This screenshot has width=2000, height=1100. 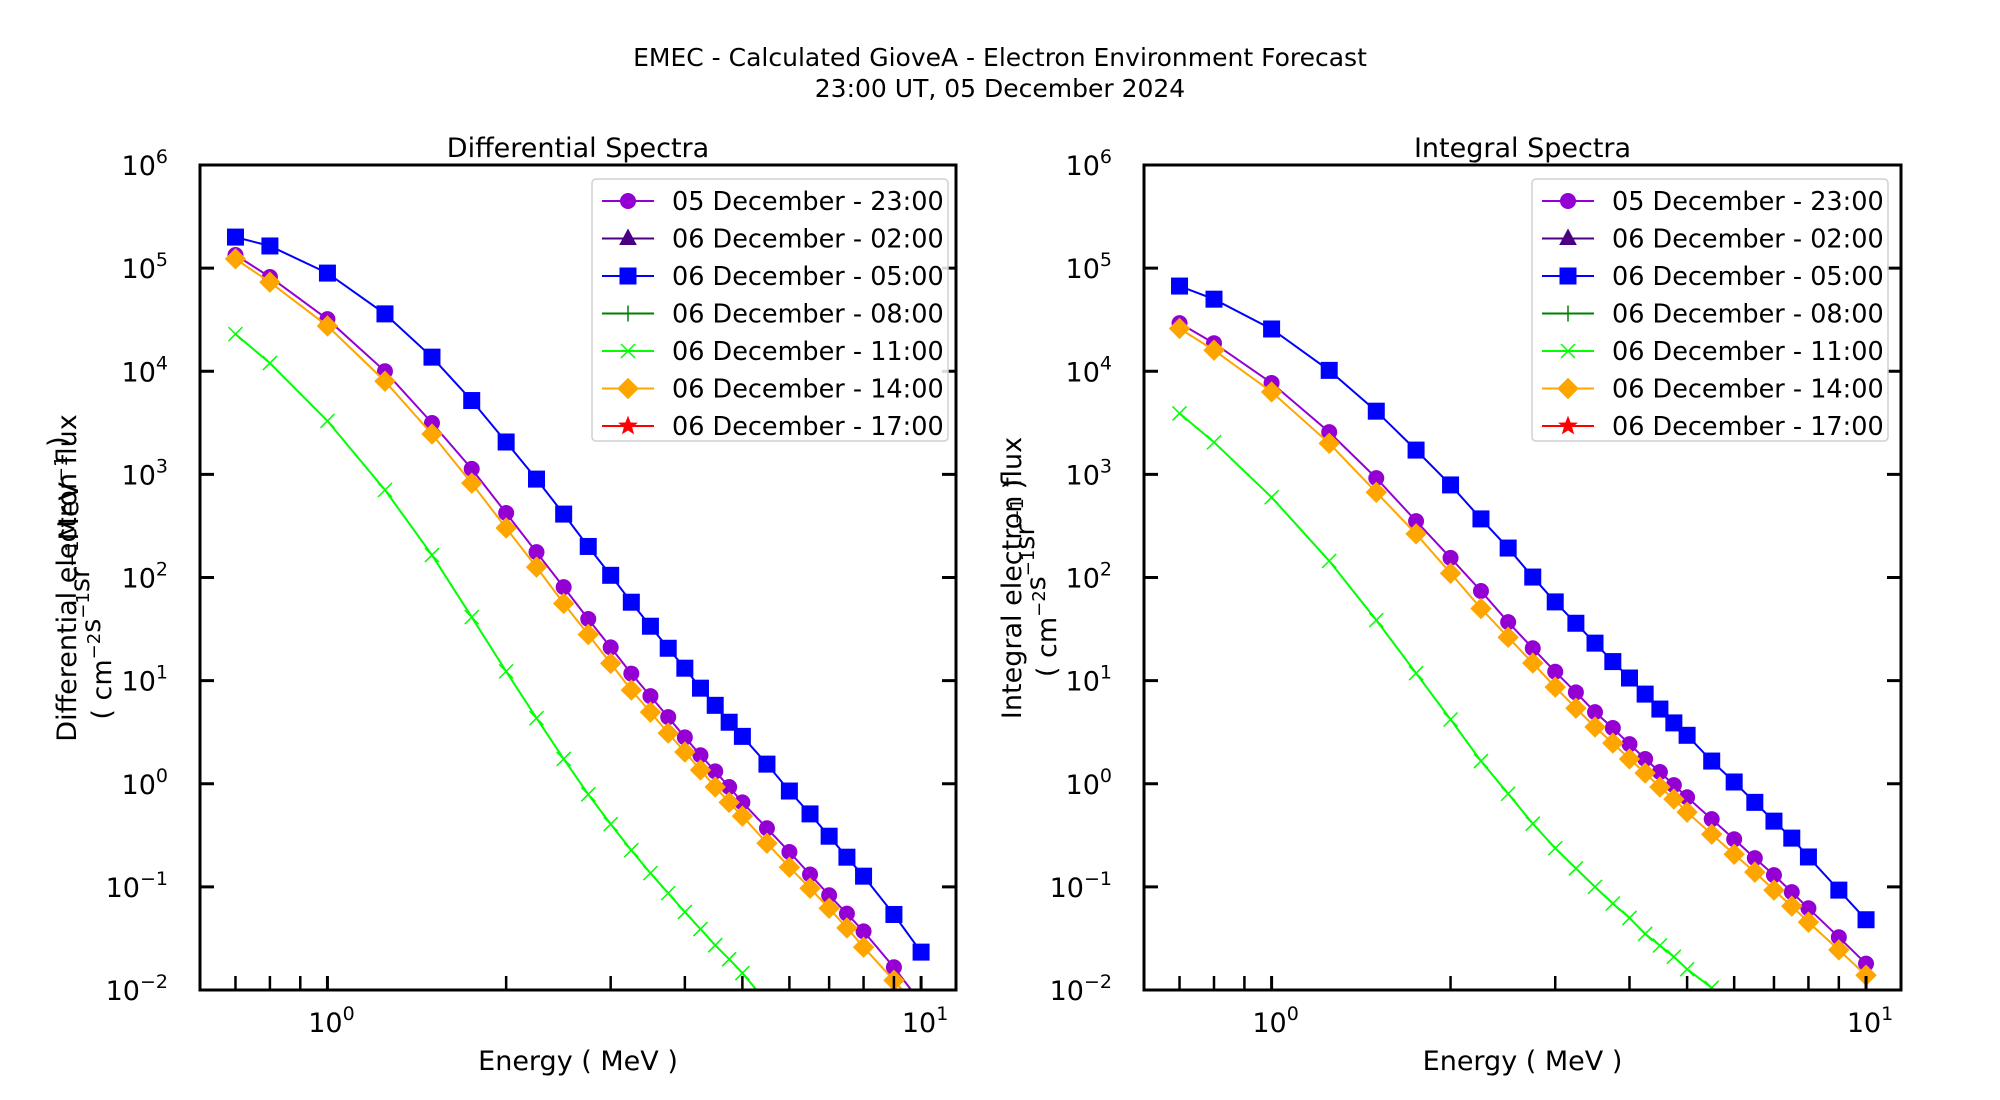 What do you see at coordinates (1748, 202) in the screenshot?
I see `legend-label: 05 December - 23:00` at bounding box center [1748, 202].